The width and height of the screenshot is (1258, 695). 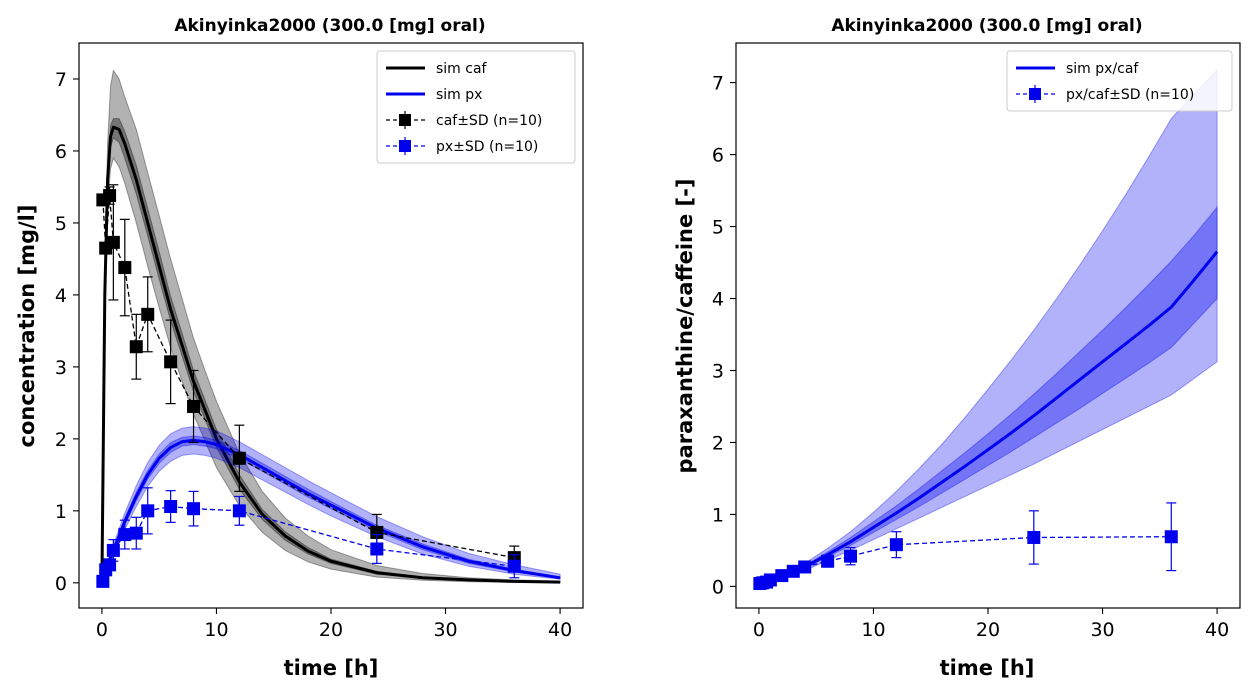 I want to click on y-axis-label: paraxanthine/caffeine [-], so click(x=685, y=326).